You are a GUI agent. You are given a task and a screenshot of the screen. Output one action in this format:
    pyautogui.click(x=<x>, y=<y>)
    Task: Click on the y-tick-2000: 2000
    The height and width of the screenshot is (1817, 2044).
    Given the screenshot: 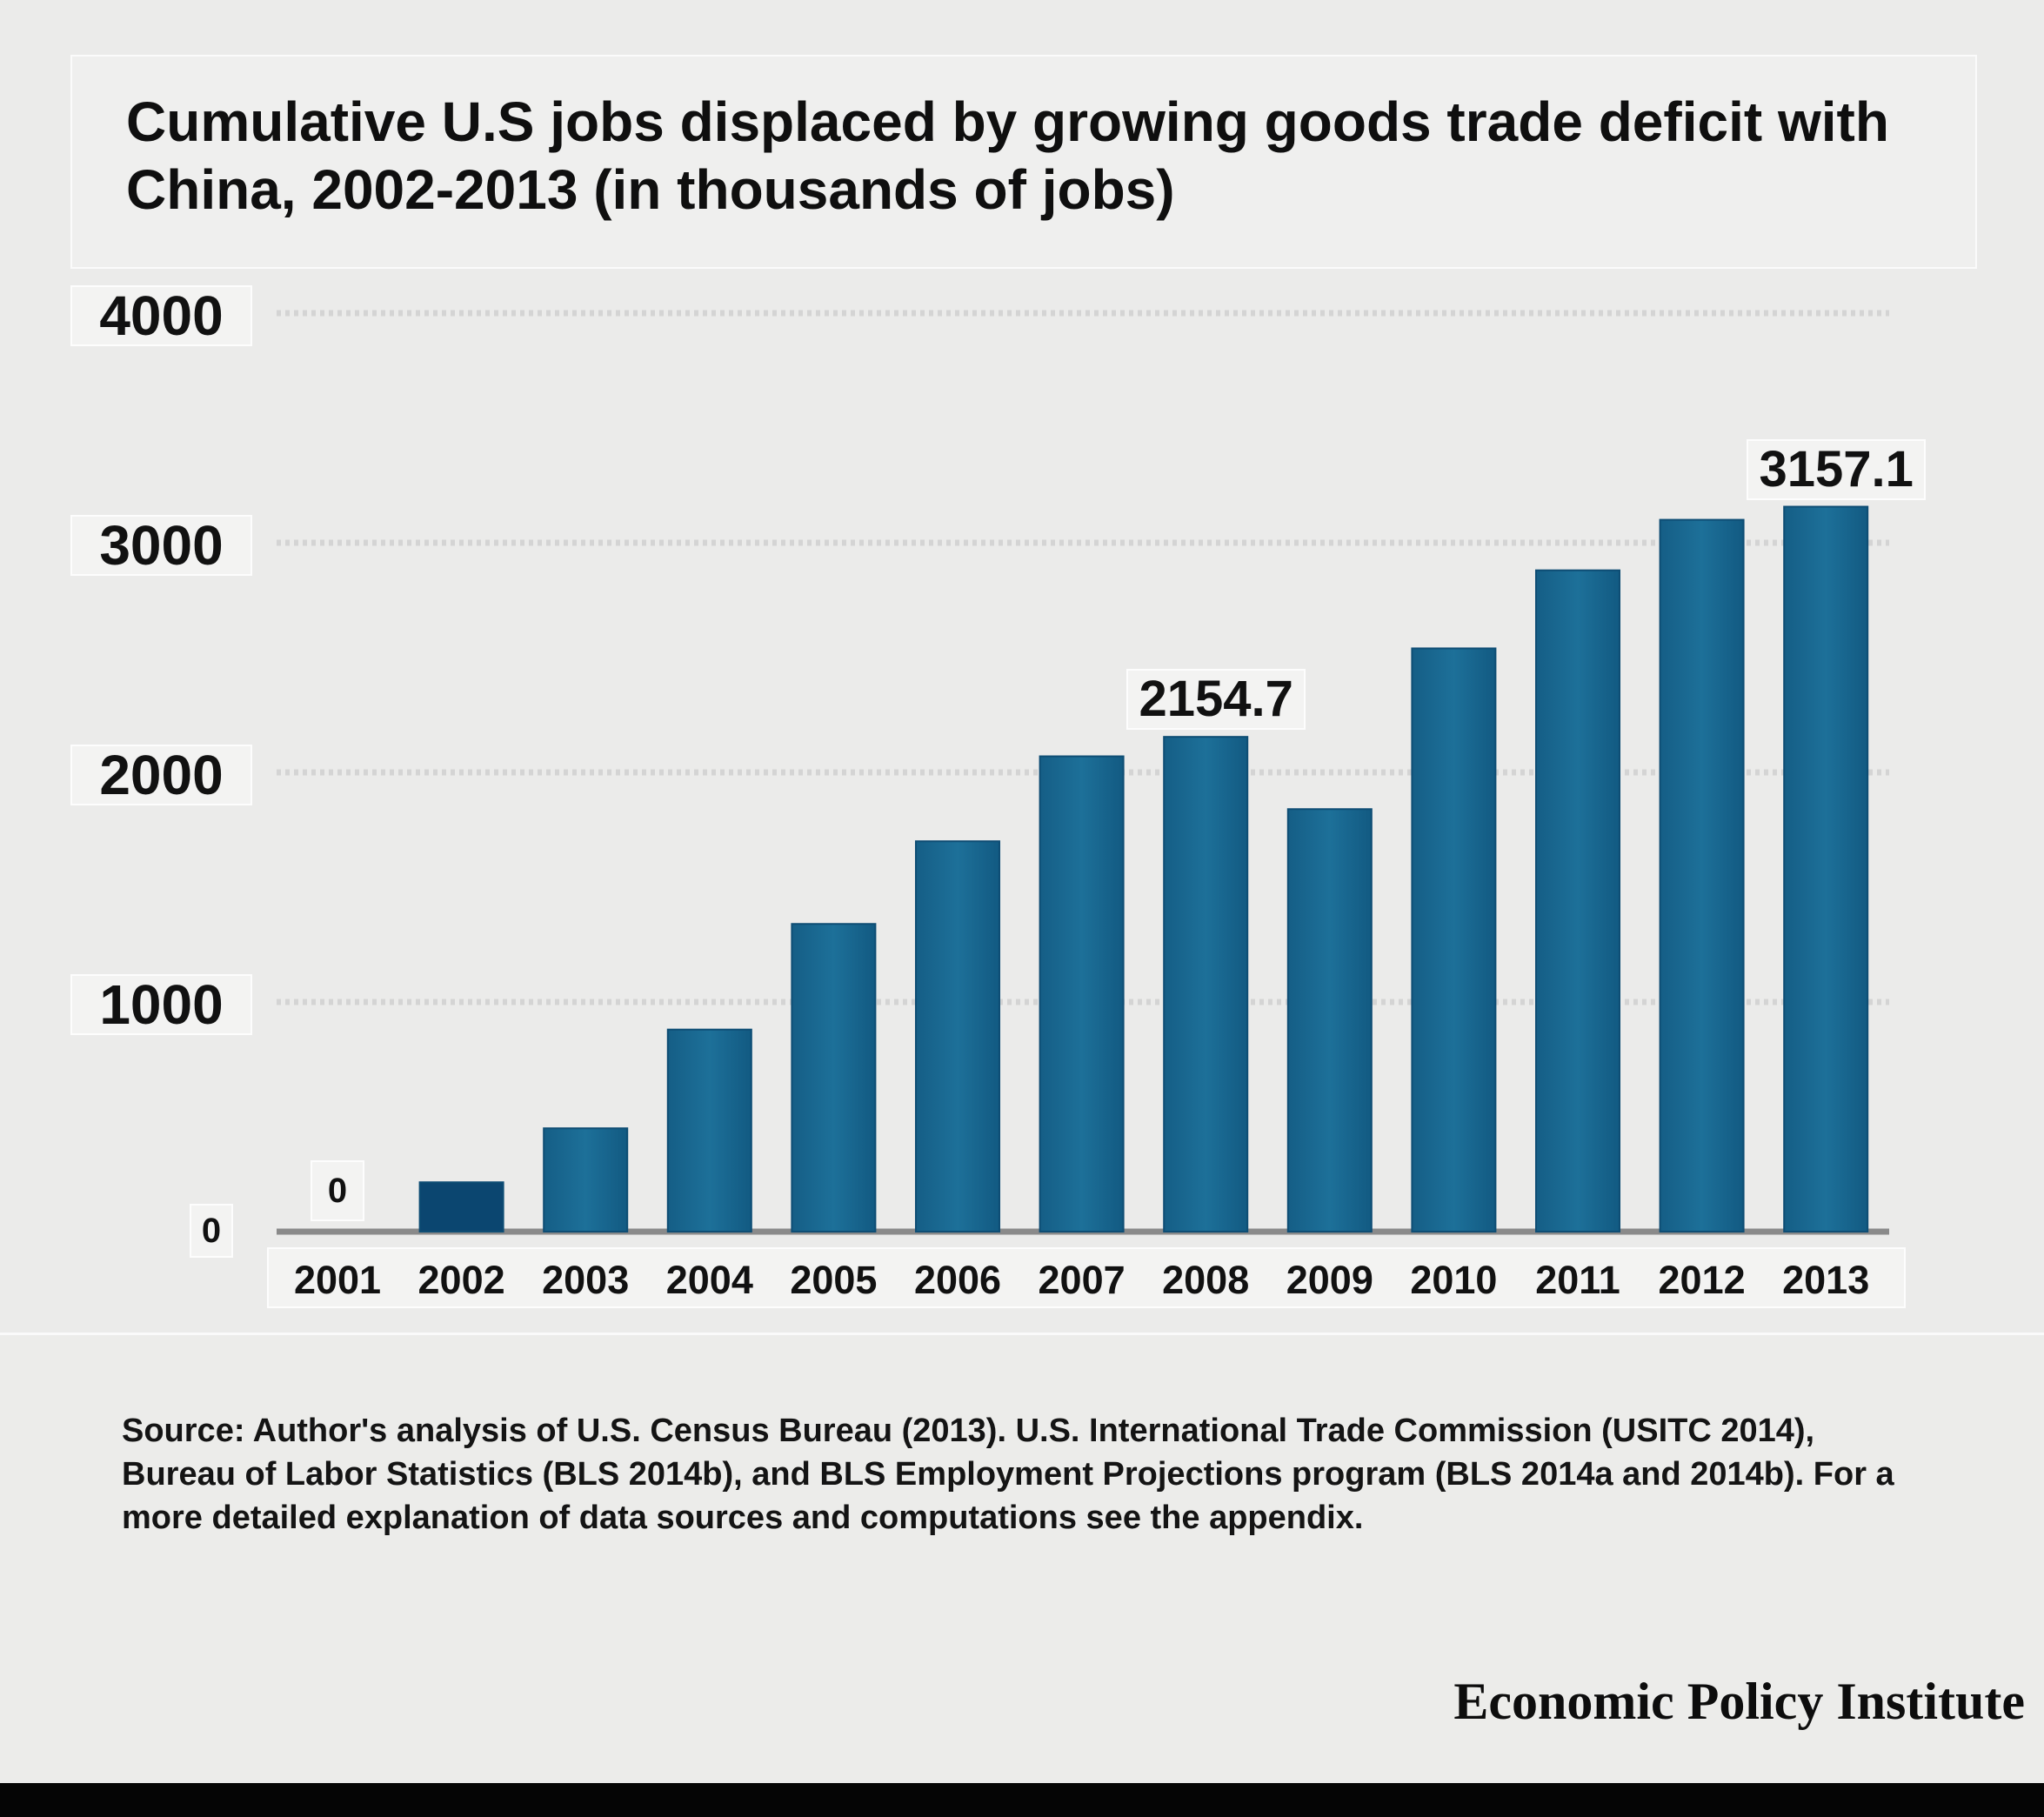 What is the action you would take?
    pyautogui.click(x=161, y=775)
    